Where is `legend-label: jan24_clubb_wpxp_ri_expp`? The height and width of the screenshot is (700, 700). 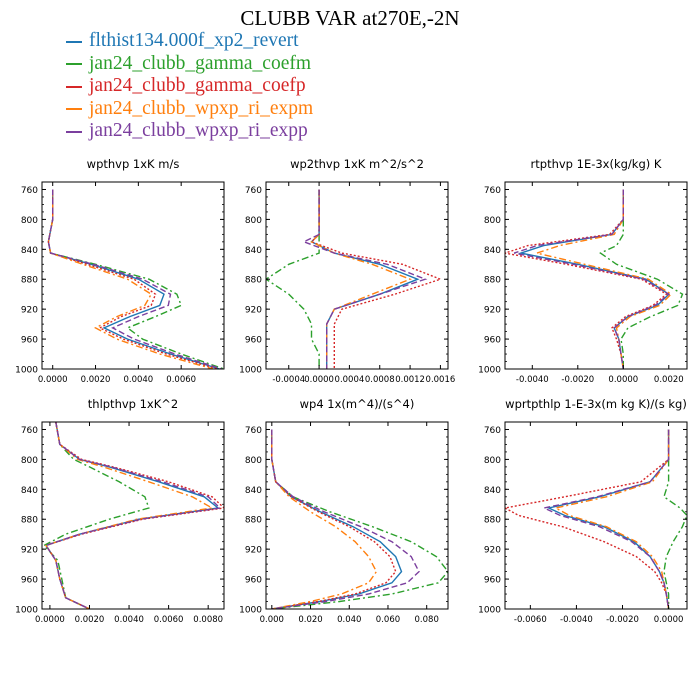 legend-label: jan24_clubb_wpxp_ri_expp is located at coordinates (198, 130).